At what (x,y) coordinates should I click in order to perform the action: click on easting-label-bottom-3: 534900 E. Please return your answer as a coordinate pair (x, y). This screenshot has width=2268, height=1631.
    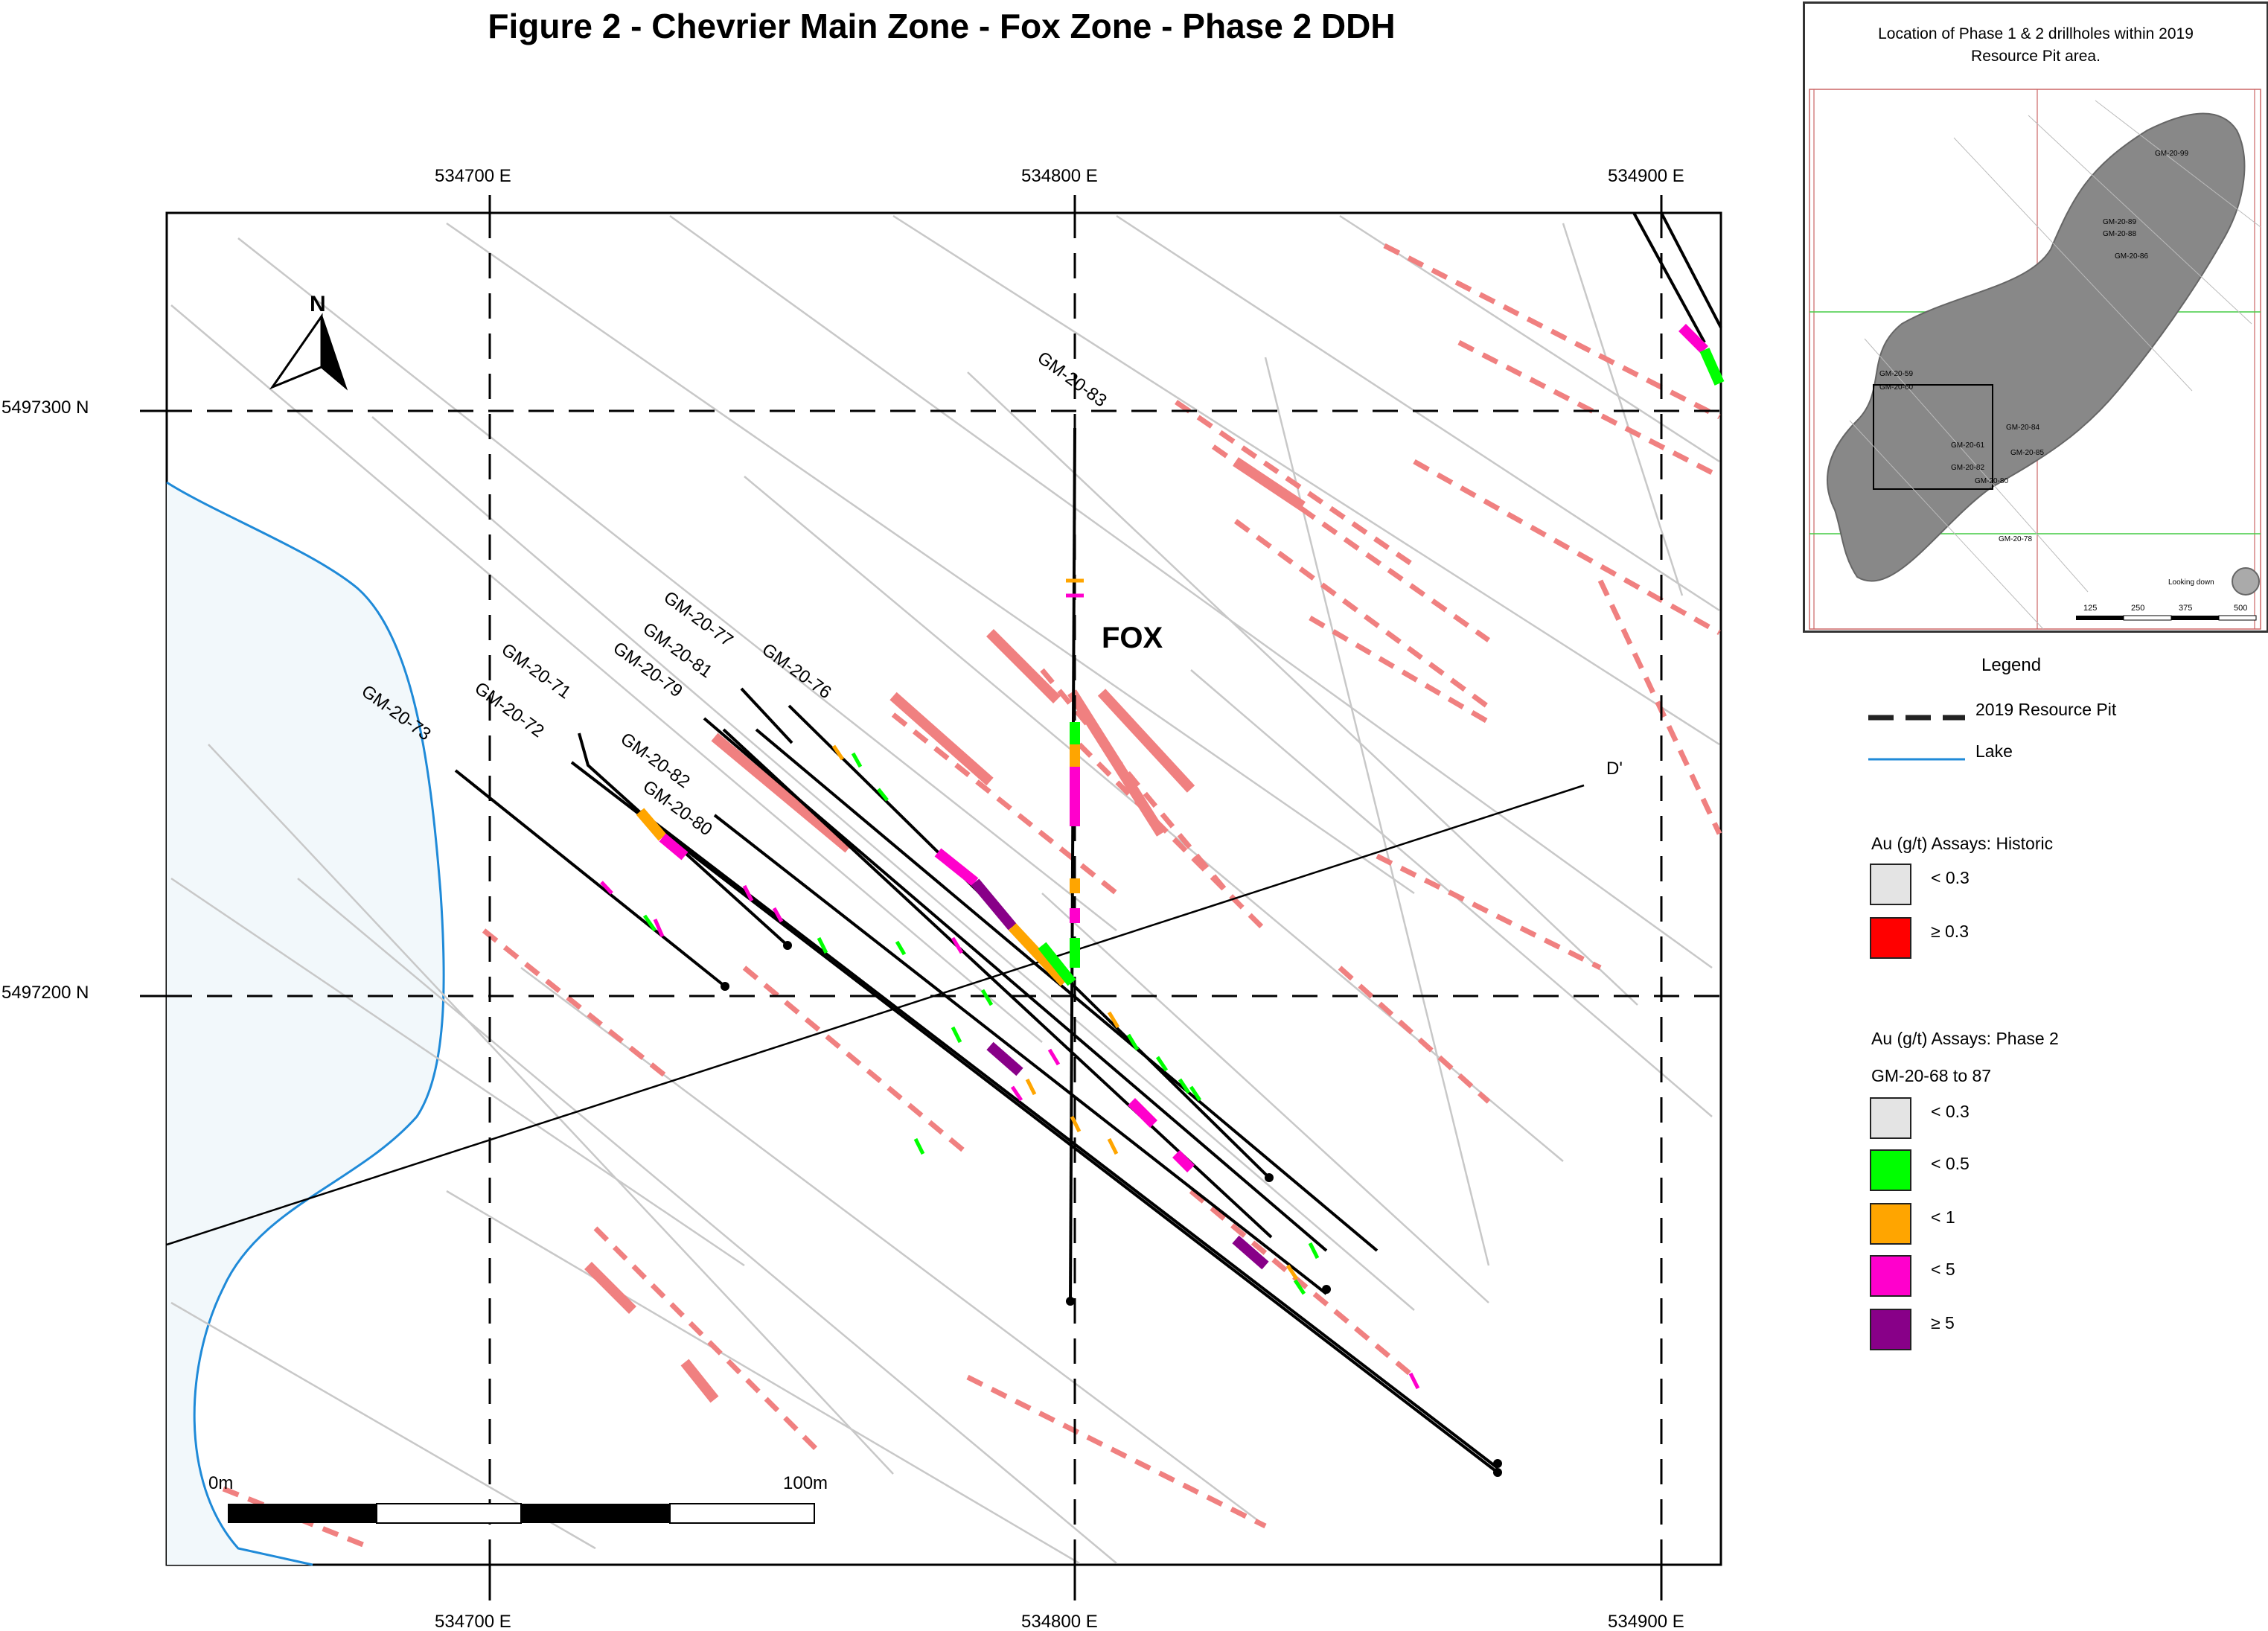
    Looking at the image, I should click on (1646, 1622).